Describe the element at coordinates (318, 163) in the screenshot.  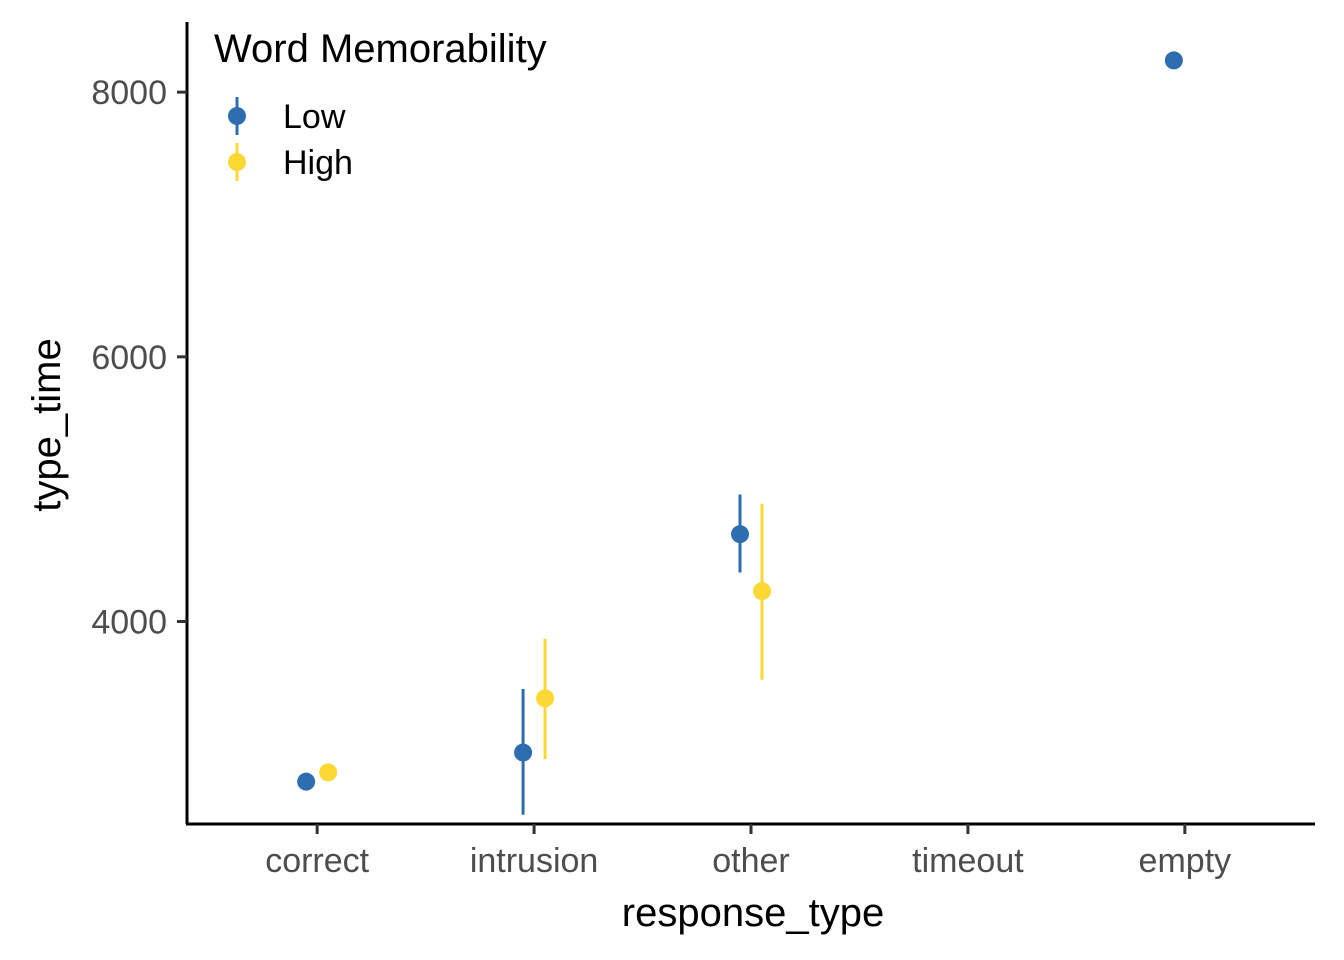
I see `legend-label: High` at that location.